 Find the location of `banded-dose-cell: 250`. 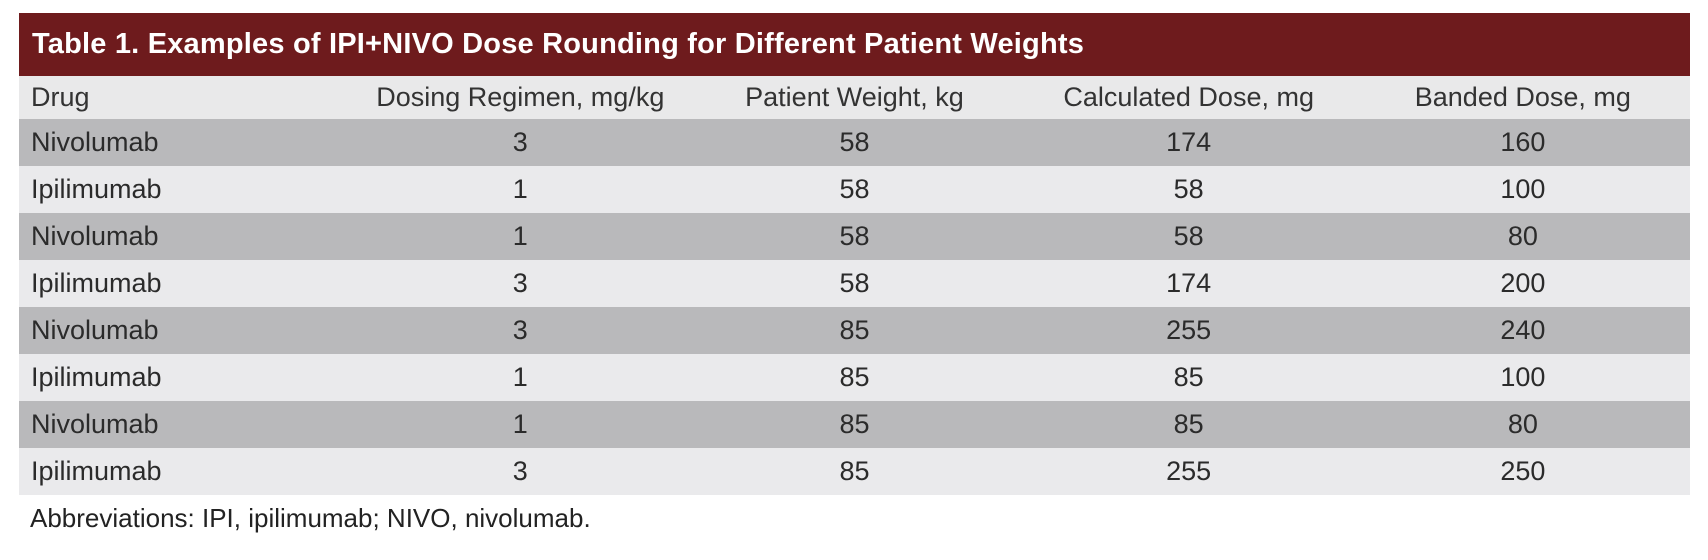

banded-dose-cell: 250 is located at coordinates (1523, 471).